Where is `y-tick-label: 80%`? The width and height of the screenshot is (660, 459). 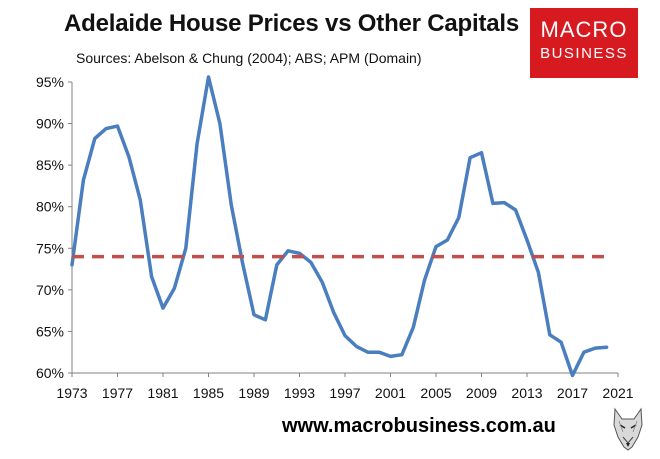 y-tick-label: 80% is located at coordinates (50, 207).